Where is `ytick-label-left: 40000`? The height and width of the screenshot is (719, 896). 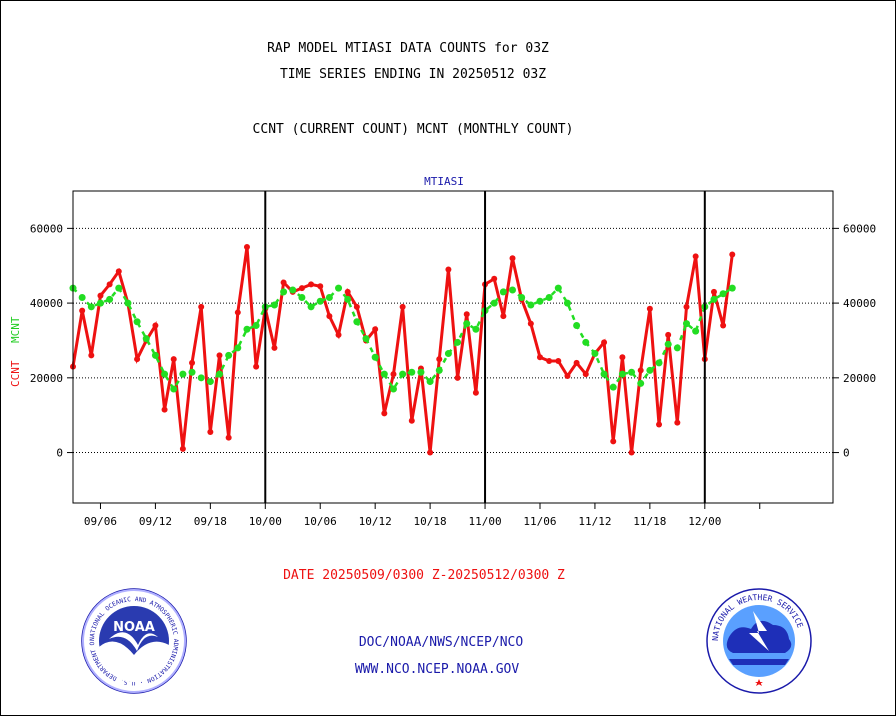
ytick-label-left: 40000 is located at coordinates (46, 303).